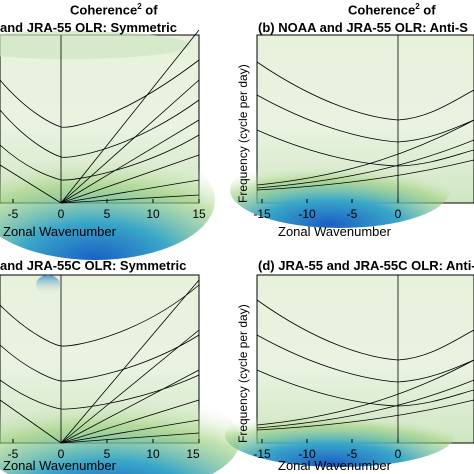 Image resolution: width=474 pixels, height=474 pixels. I want to click on panel-d-xlabel: Zonal Wavenumber, so click(334, 465).